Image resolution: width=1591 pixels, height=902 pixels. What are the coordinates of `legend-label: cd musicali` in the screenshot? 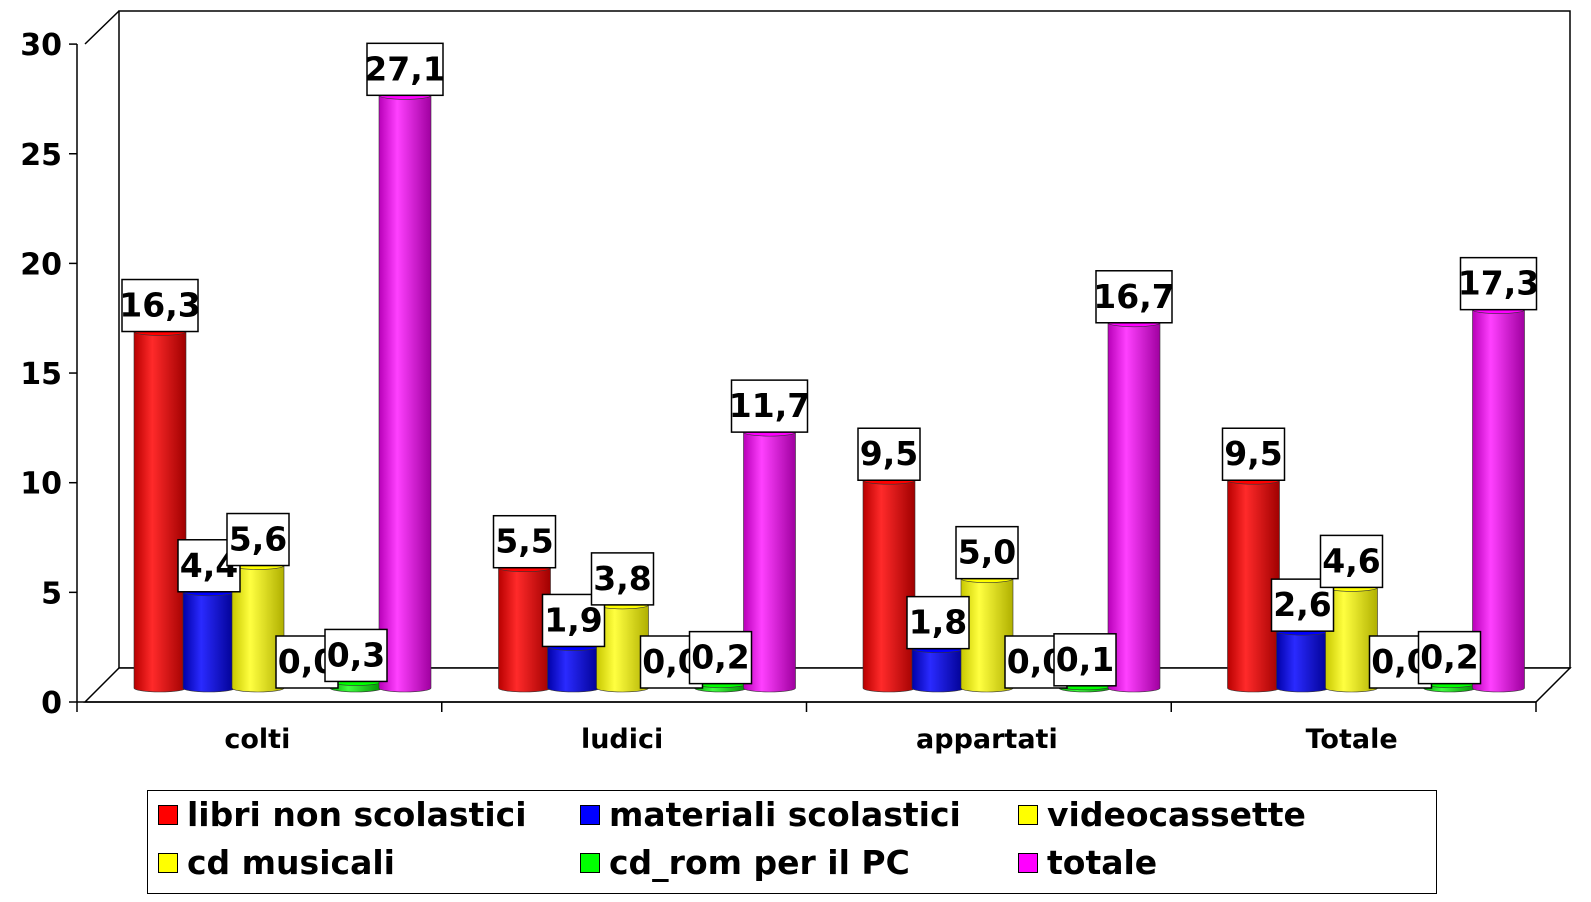 It's located at (291, 862).